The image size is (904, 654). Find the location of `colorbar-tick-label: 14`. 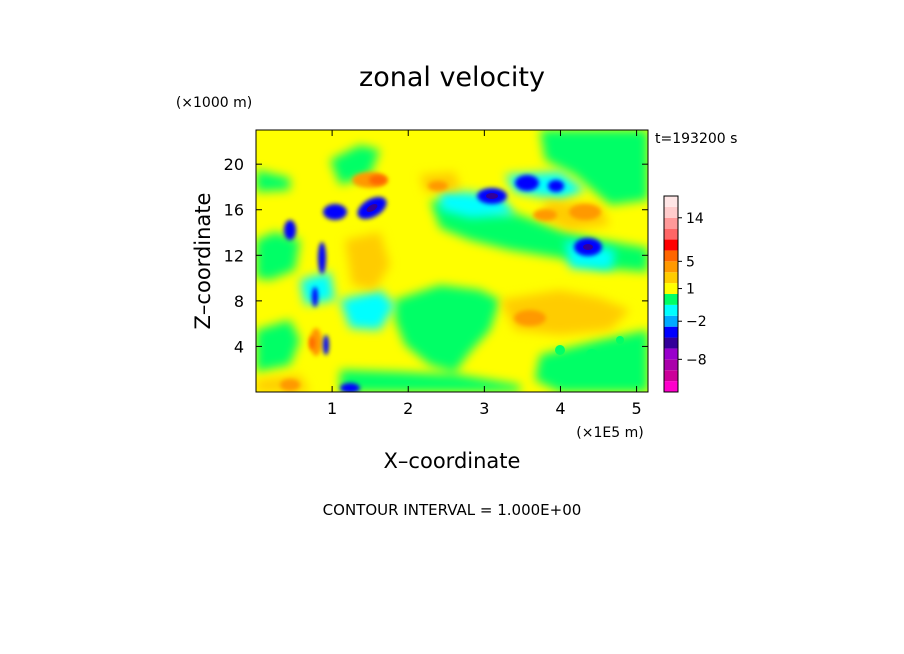

colorbar-tick-label: 14 is located at coordinates (695, 219).